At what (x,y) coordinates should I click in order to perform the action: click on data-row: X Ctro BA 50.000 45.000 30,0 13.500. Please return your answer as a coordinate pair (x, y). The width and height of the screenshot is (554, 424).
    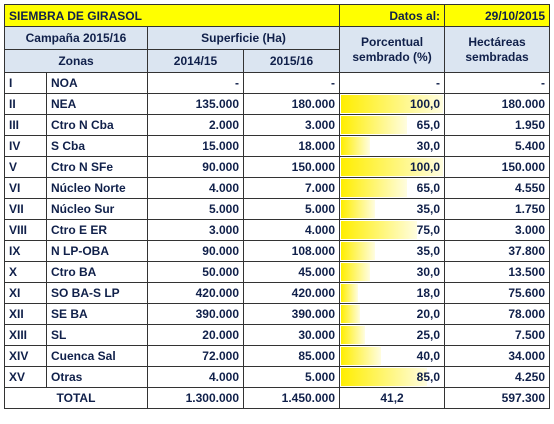
    Looking at the image, I should click on (277, 272).